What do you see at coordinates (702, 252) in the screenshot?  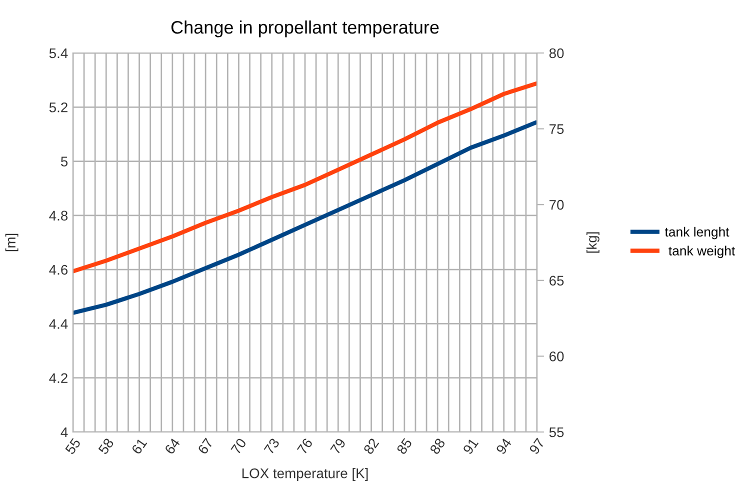 I see `legend-label: tank weight` at bounding box center [702, 252].